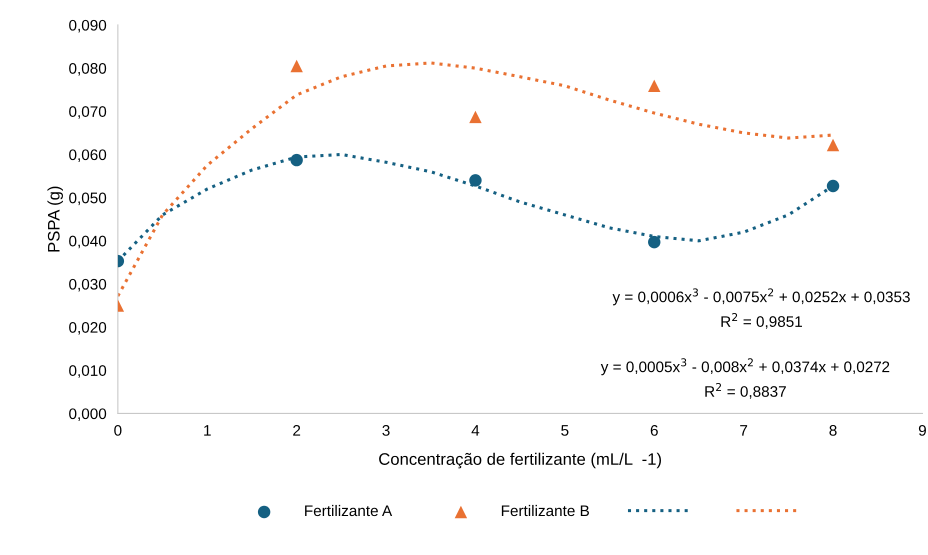 The image size is (928, 555). I want to click on x-tick-label: 4, so click(476, 430).